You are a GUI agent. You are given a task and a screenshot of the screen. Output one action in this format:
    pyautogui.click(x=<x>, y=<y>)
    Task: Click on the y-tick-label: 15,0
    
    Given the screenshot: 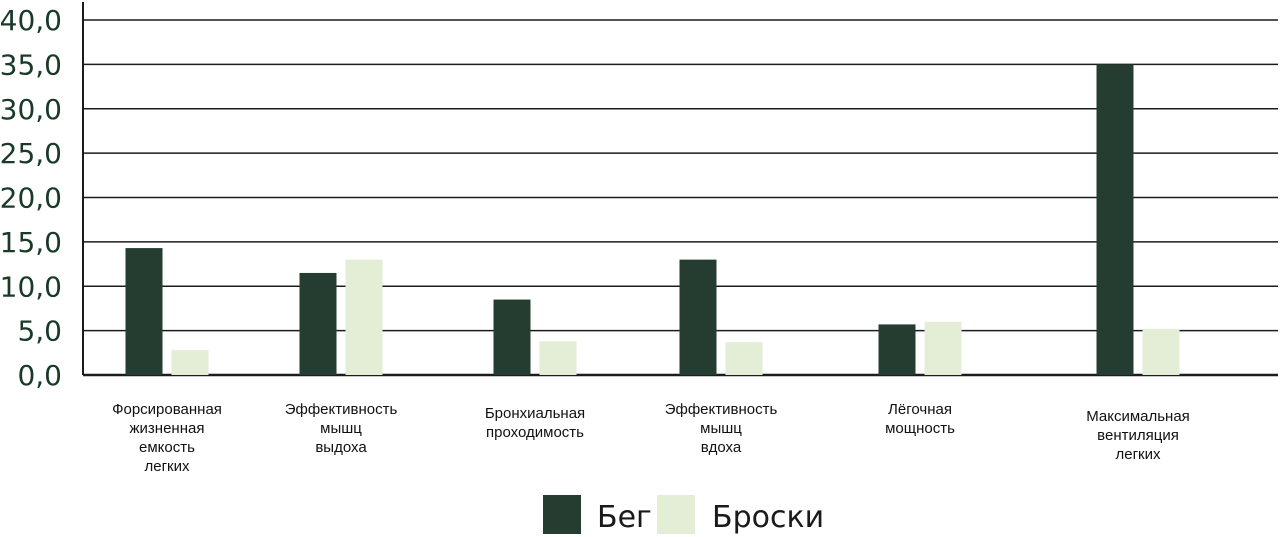 What is the action you would take?
    pyautogui.click(x=31, y=242)
    